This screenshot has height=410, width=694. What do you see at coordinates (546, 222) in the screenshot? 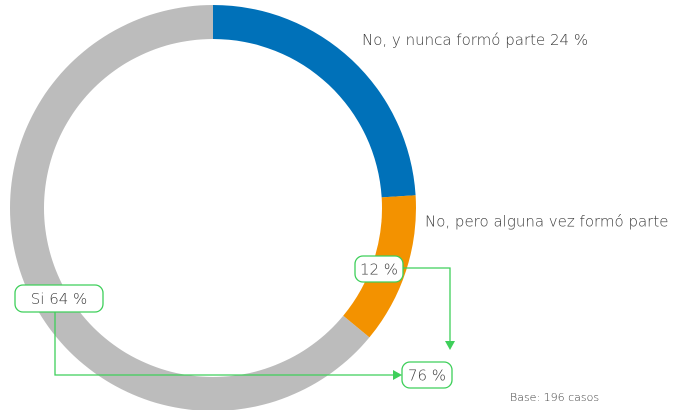
I see `category: No, pero alguna vez formó parte` at bounding box center [546, 222].